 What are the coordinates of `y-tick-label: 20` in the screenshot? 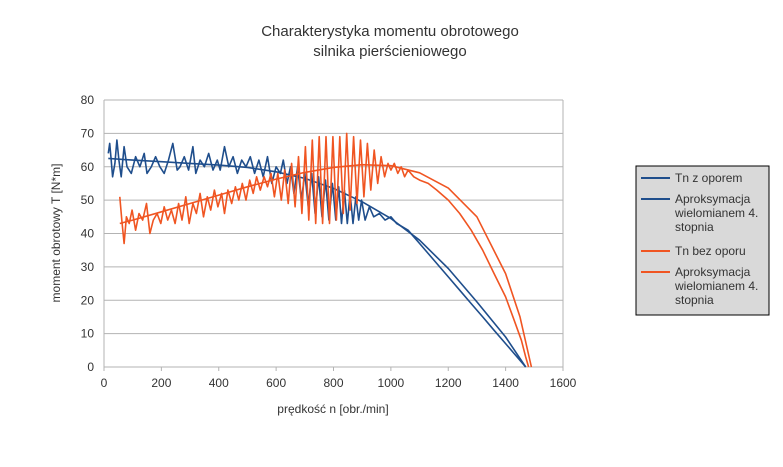 It's located at (88, 300).